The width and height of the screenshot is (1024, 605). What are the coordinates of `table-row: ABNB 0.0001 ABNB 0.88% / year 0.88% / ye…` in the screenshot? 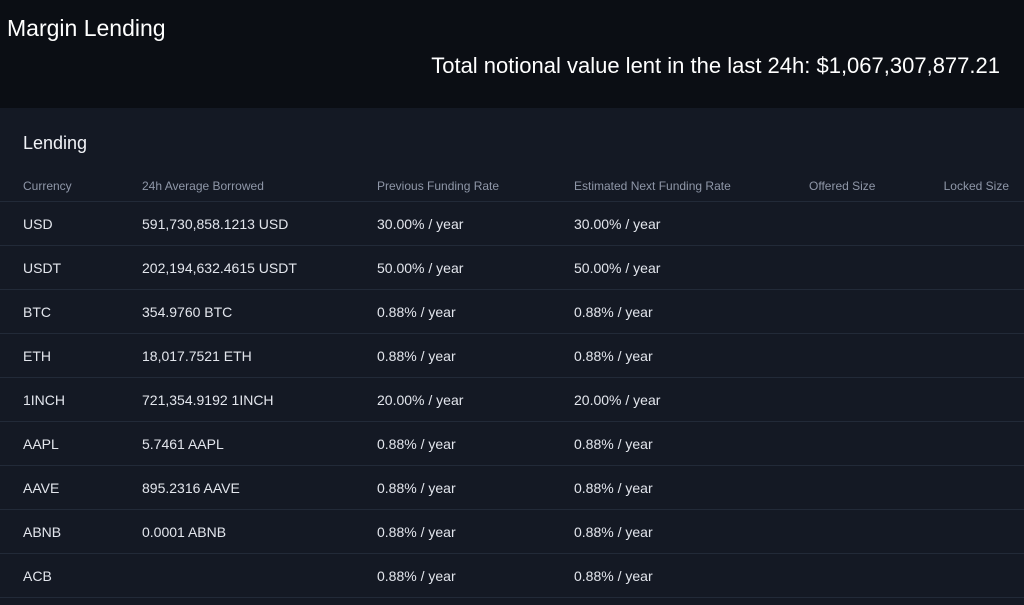 It's located at (512, 532).